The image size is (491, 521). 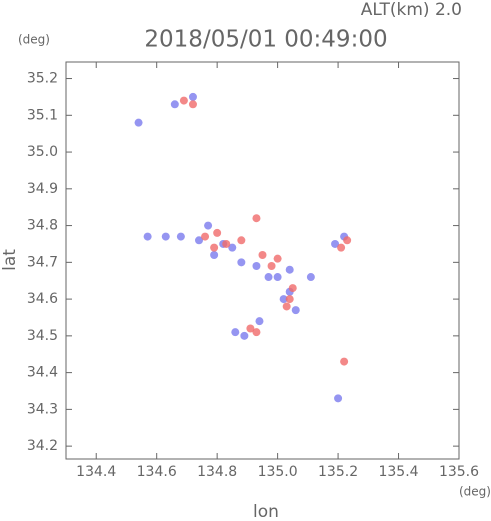 I want to click on y-tick-label: 34.5, so click(x=42, y=336).